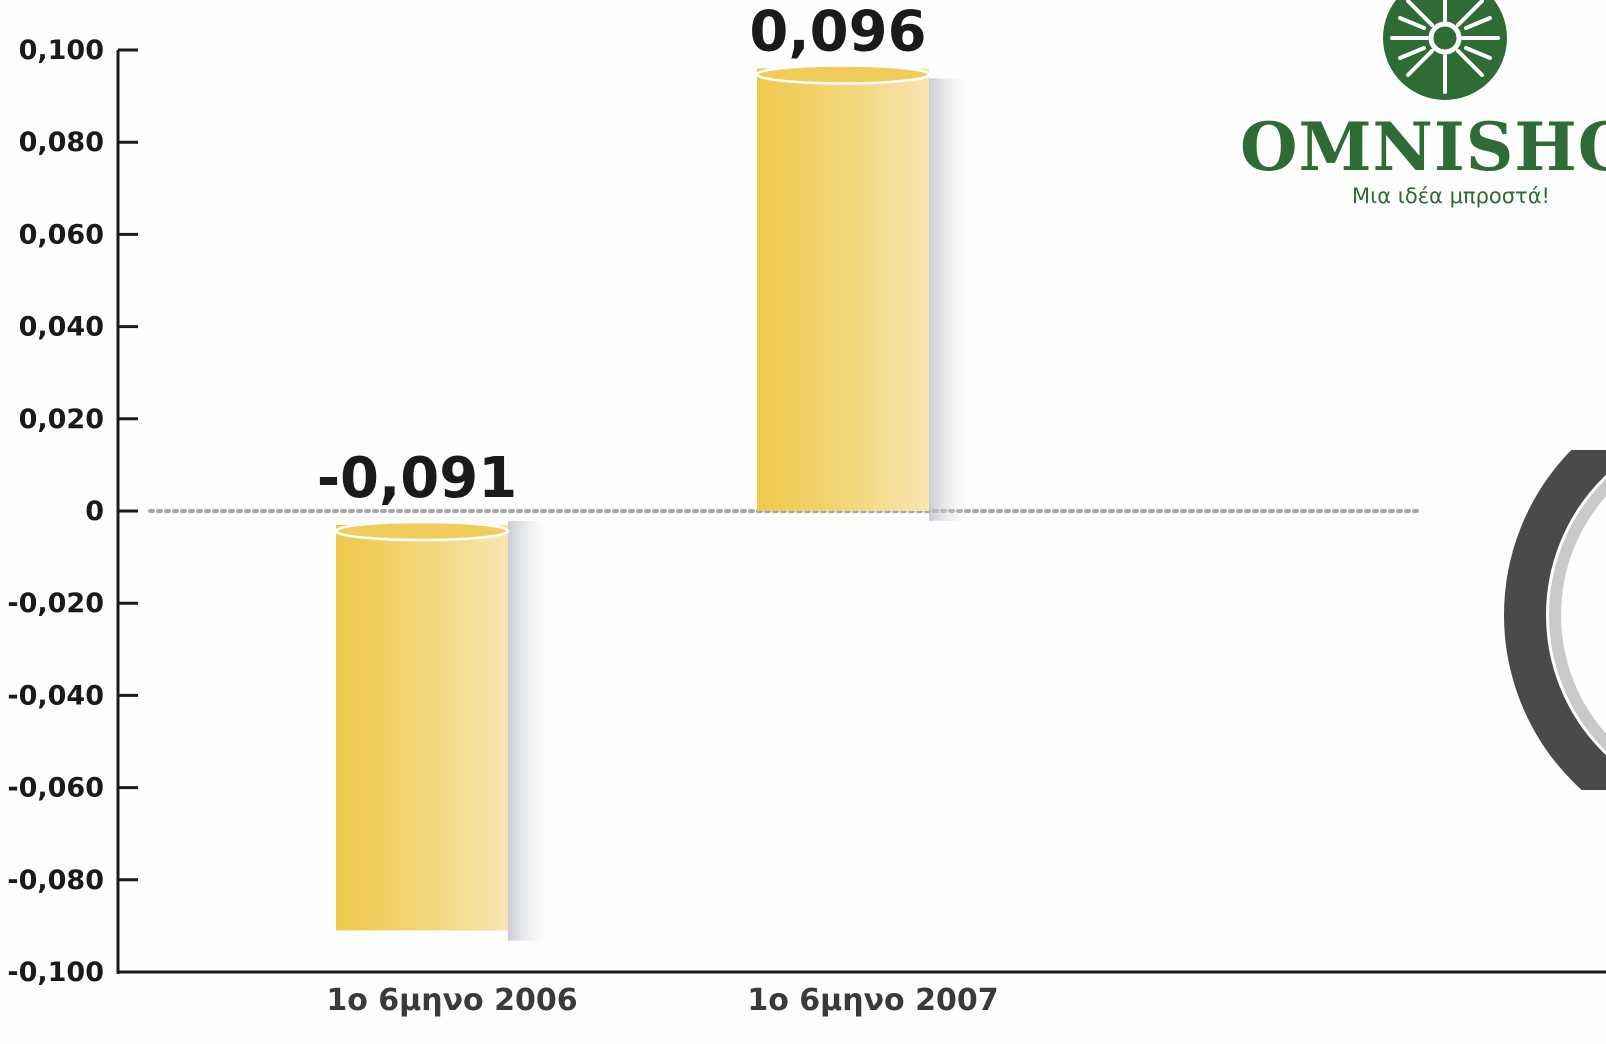 The width and height of the screenshot is (1606, 1044). I want to click on wheel-emblem-icon, so click(1445, 50).